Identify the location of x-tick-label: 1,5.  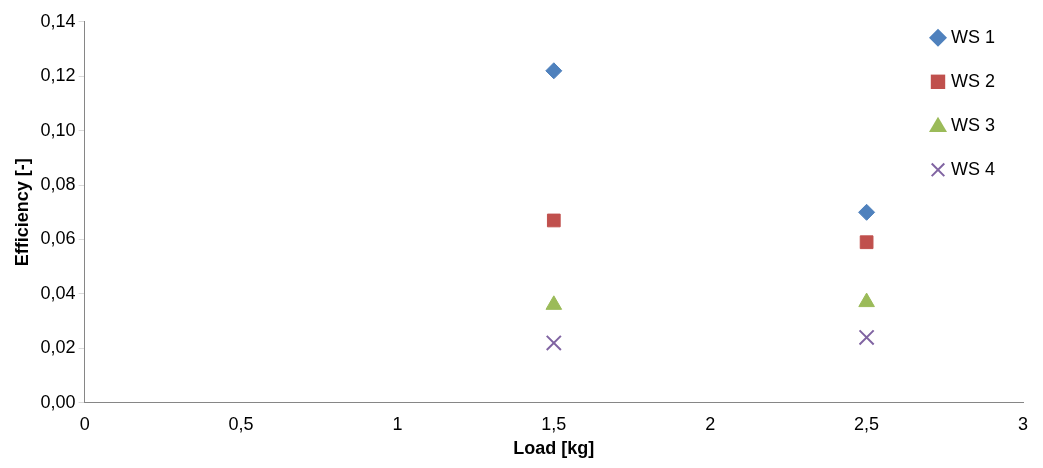
(554, 423).